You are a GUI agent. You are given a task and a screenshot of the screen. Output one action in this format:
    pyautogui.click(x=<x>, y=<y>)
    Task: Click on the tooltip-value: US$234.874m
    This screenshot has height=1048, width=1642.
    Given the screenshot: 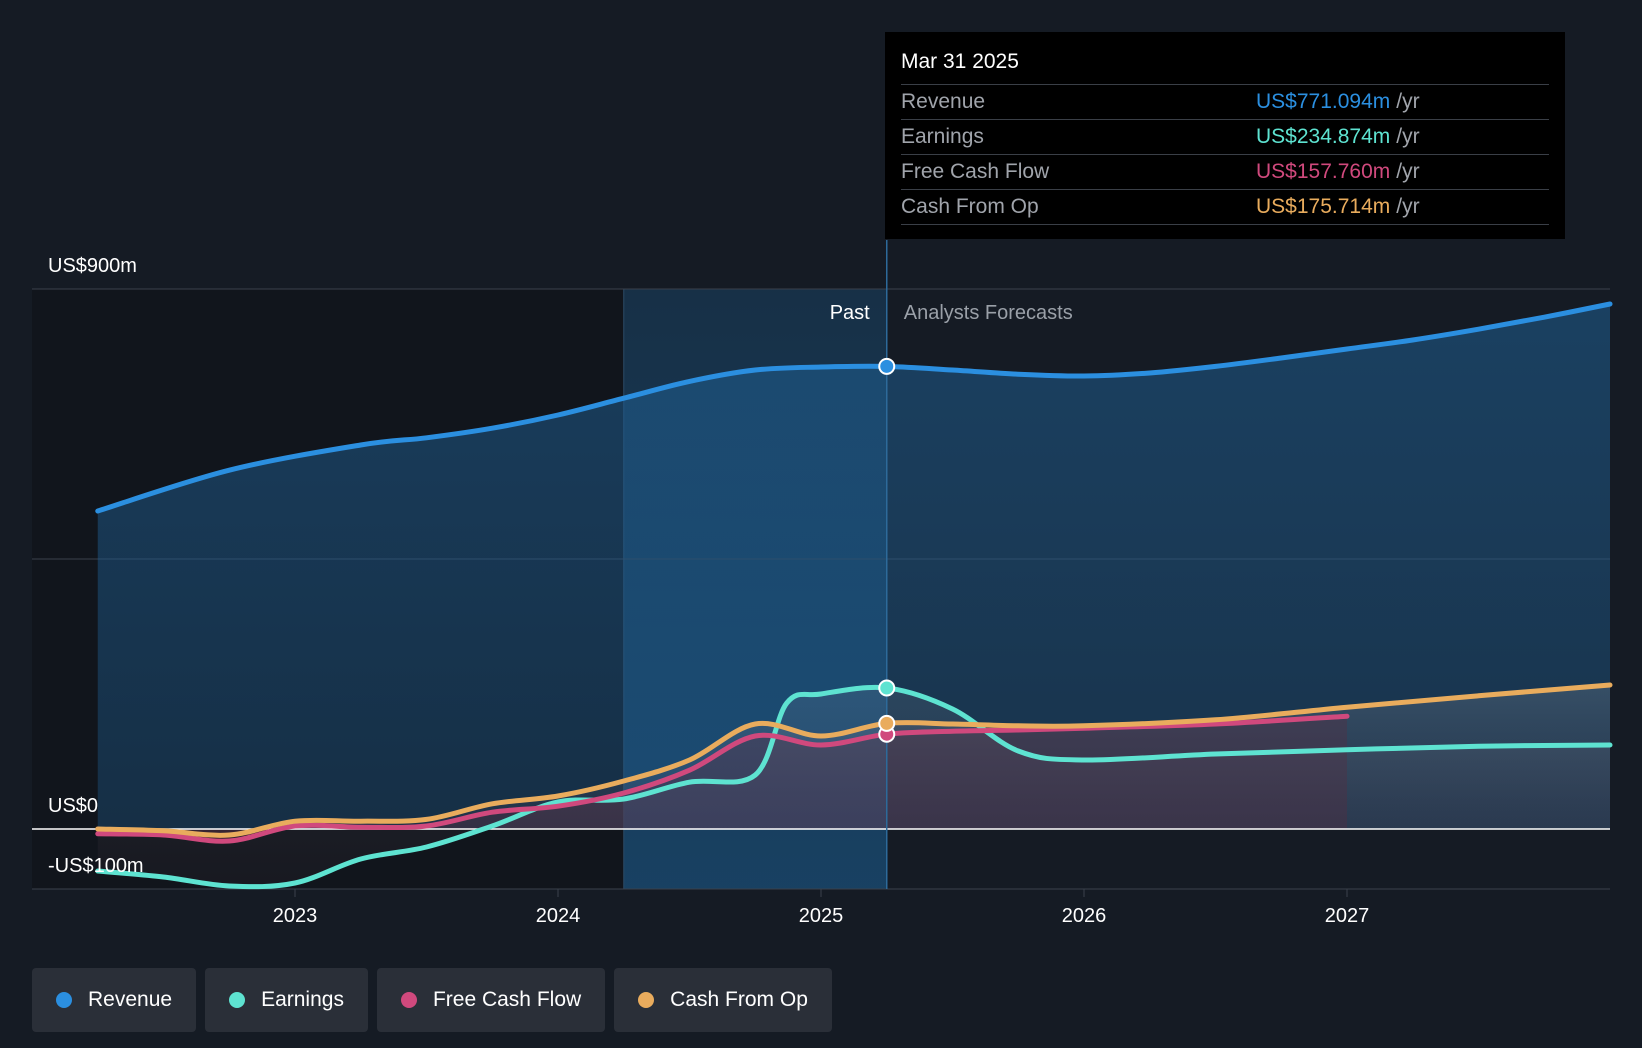 What is the action you would take?
    pyautogui.click(x=1323, y=136)
    